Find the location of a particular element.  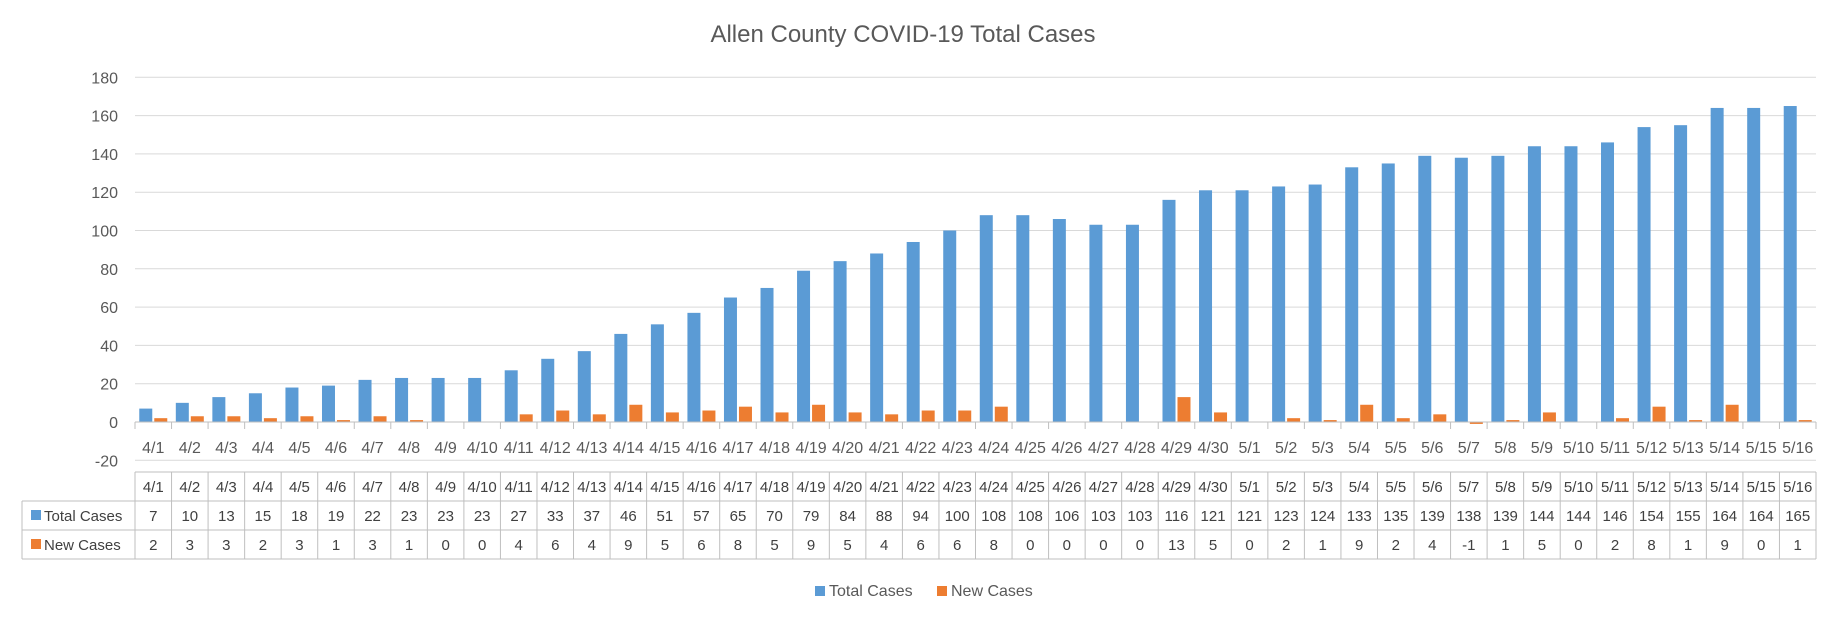

table-cell: 94 is located at coordinates (920, 516).